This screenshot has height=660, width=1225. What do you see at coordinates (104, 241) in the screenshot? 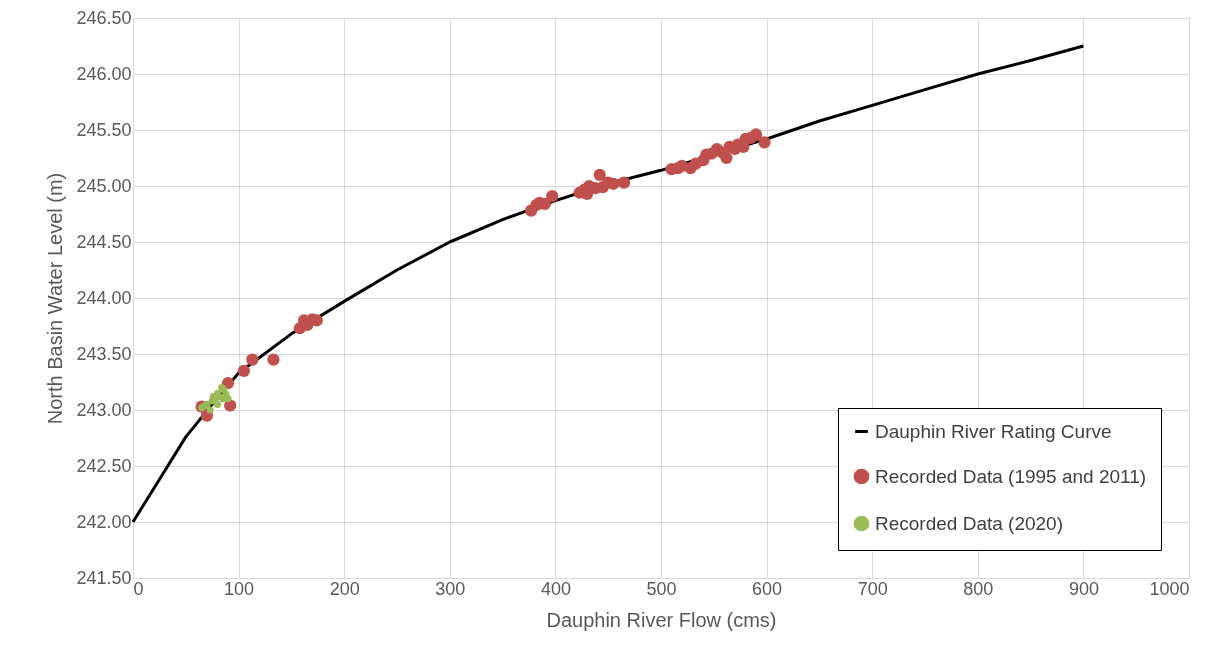
I see `y-tick-label: 244.50` at bounding box center [104, 241].